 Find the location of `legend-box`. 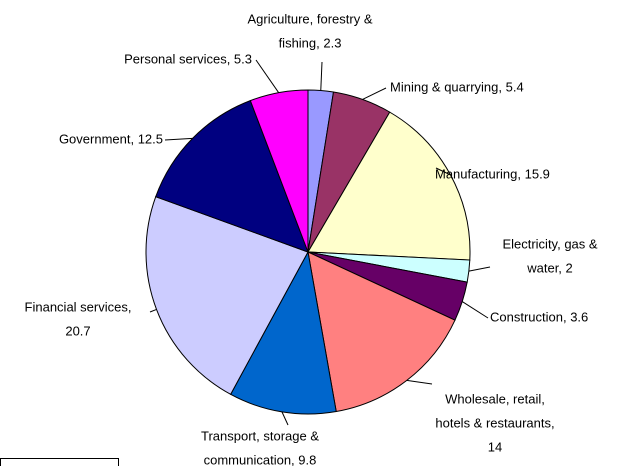

legend-box is located at coordinates (59, 462).